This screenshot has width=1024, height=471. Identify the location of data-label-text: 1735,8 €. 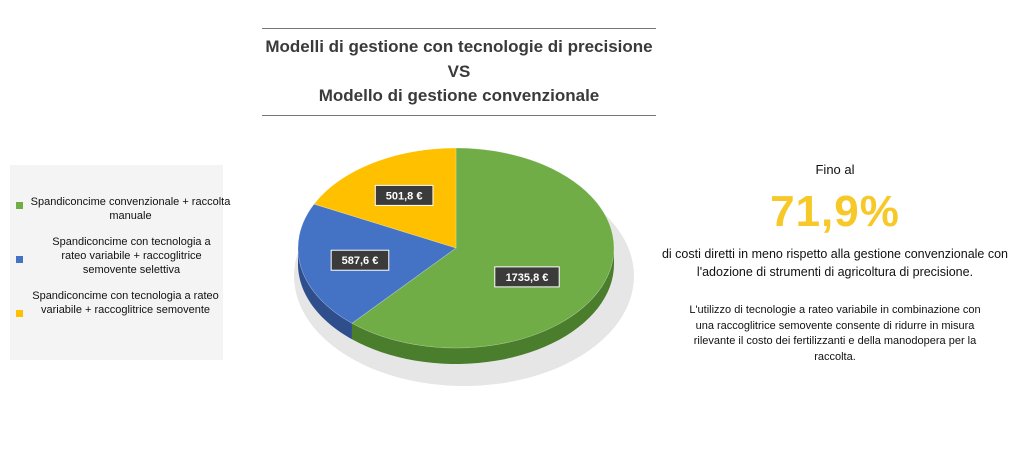
(527, 278).